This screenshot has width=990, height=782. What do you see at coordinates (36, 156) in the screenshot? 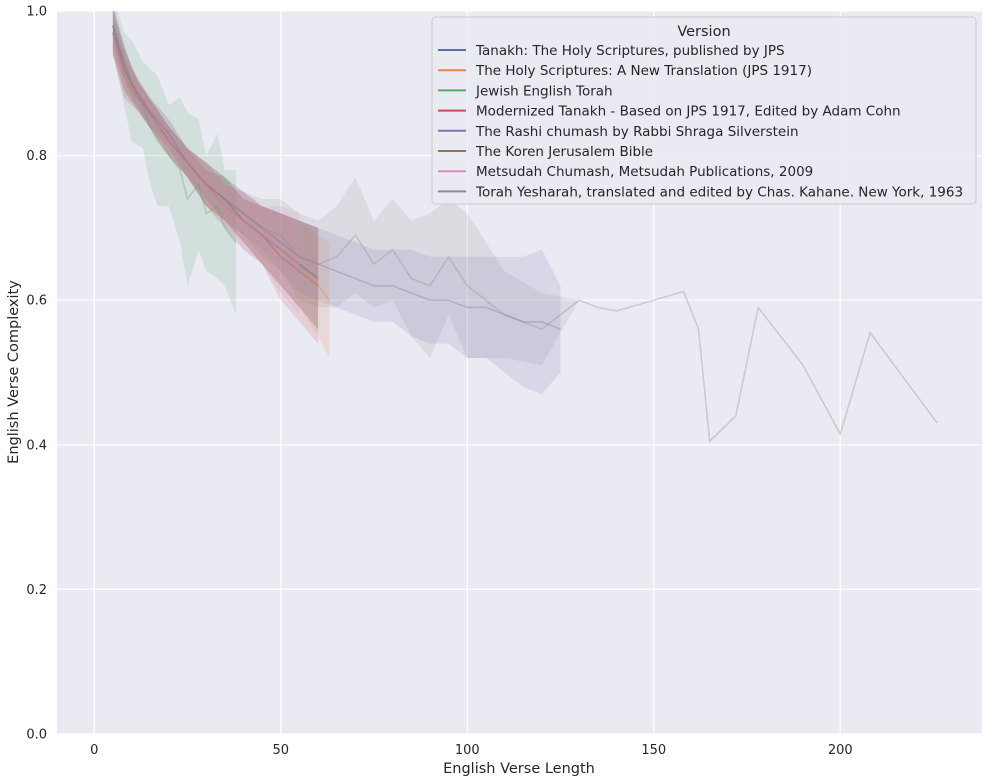
I see `y-tick-label: 0.8` at bounding box center [36, 156].